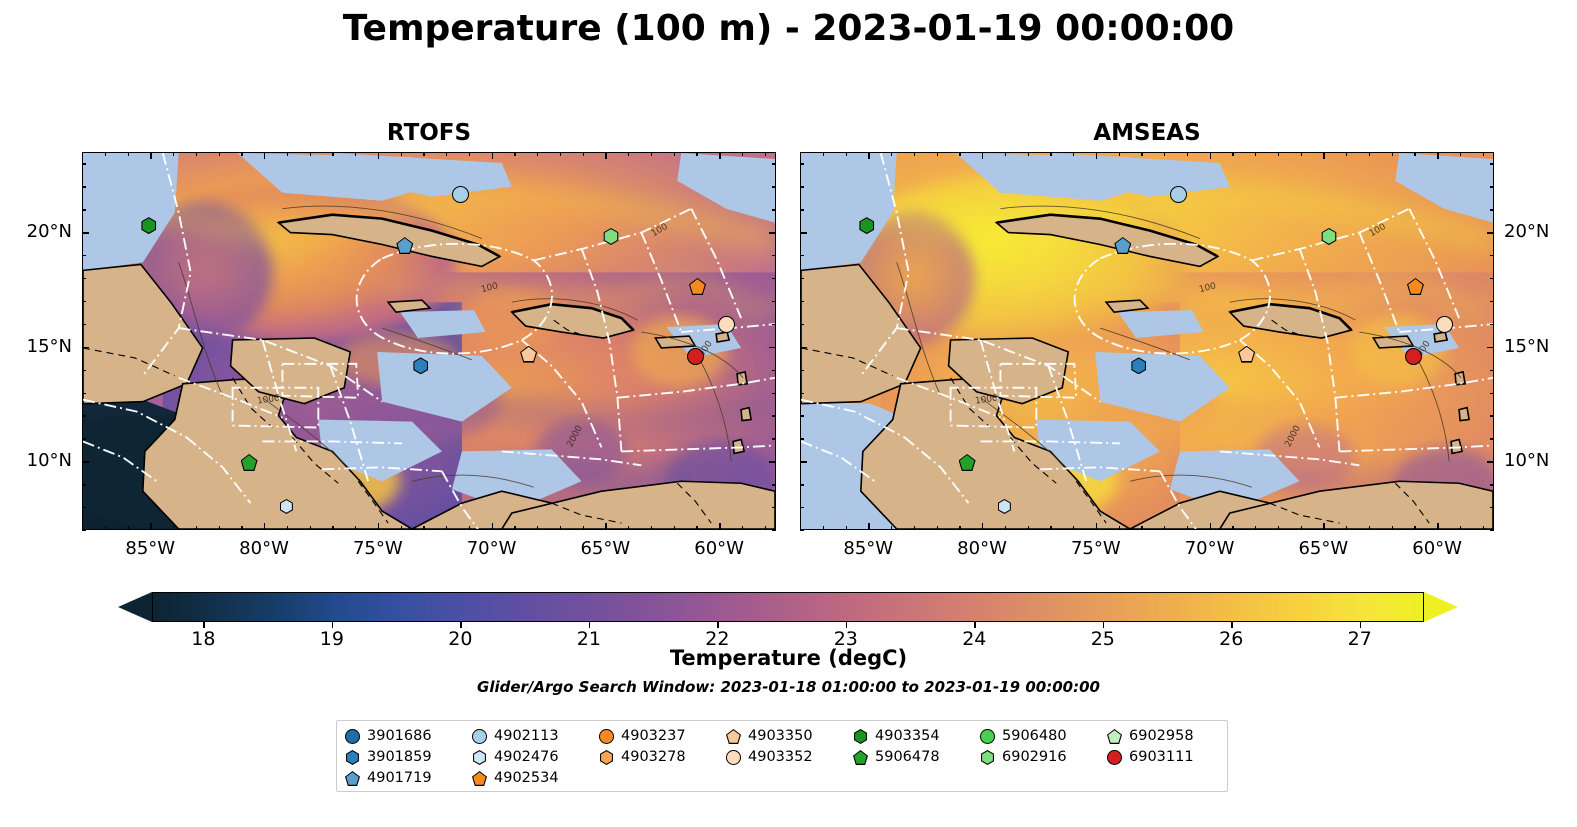 This screenshot has height=827, width=1577. What do you see at coordinates (907, 757) in the screenshot?
I see `legend-label: 5906478` at bounding box center [907, 757].